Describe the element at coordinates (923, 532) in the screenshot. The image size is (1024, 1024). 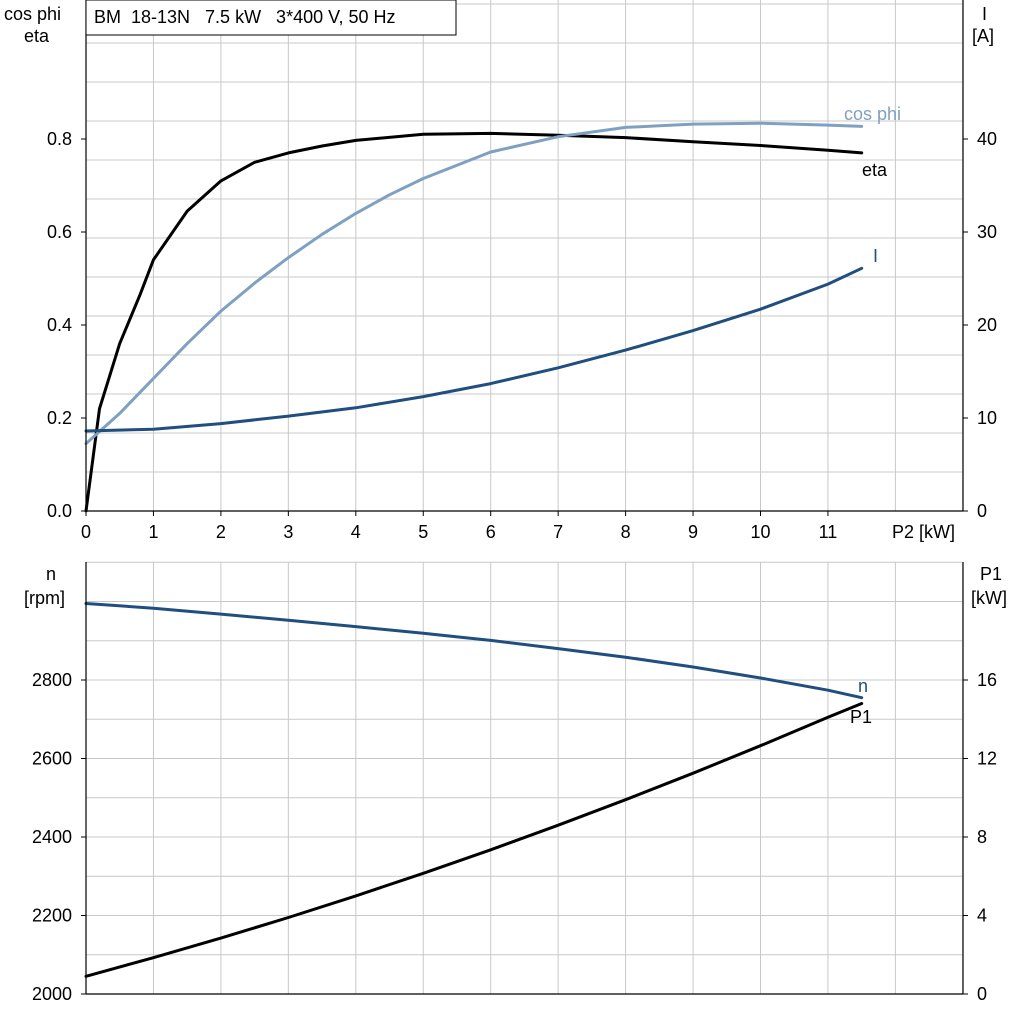
I see `x-axis-title: P2 [kW]` at that location.